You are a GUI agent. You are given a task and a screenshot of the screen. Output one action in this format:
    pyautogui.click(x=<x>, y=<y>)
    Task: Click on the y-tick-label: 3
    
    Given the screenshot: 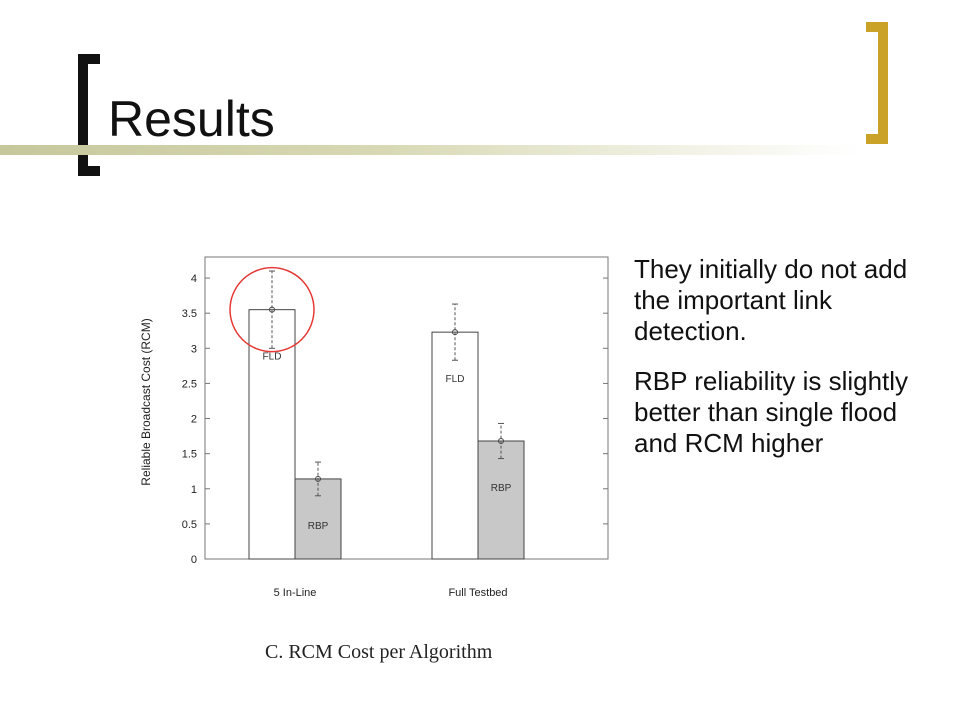 What is the action you would take?
    pyautogui.click(x=194, y=349)
    